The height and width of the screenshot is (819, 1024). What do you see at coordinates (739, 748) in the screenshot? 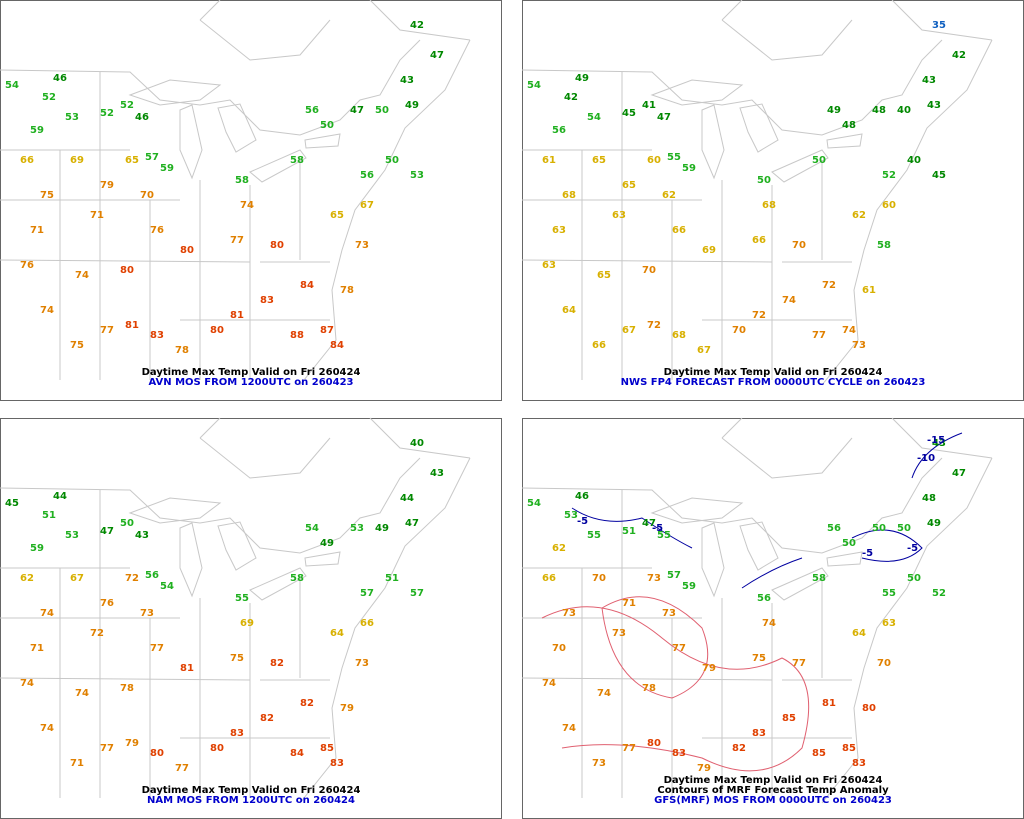
I see `station-temp: 82` at bounding box center [739, 748].